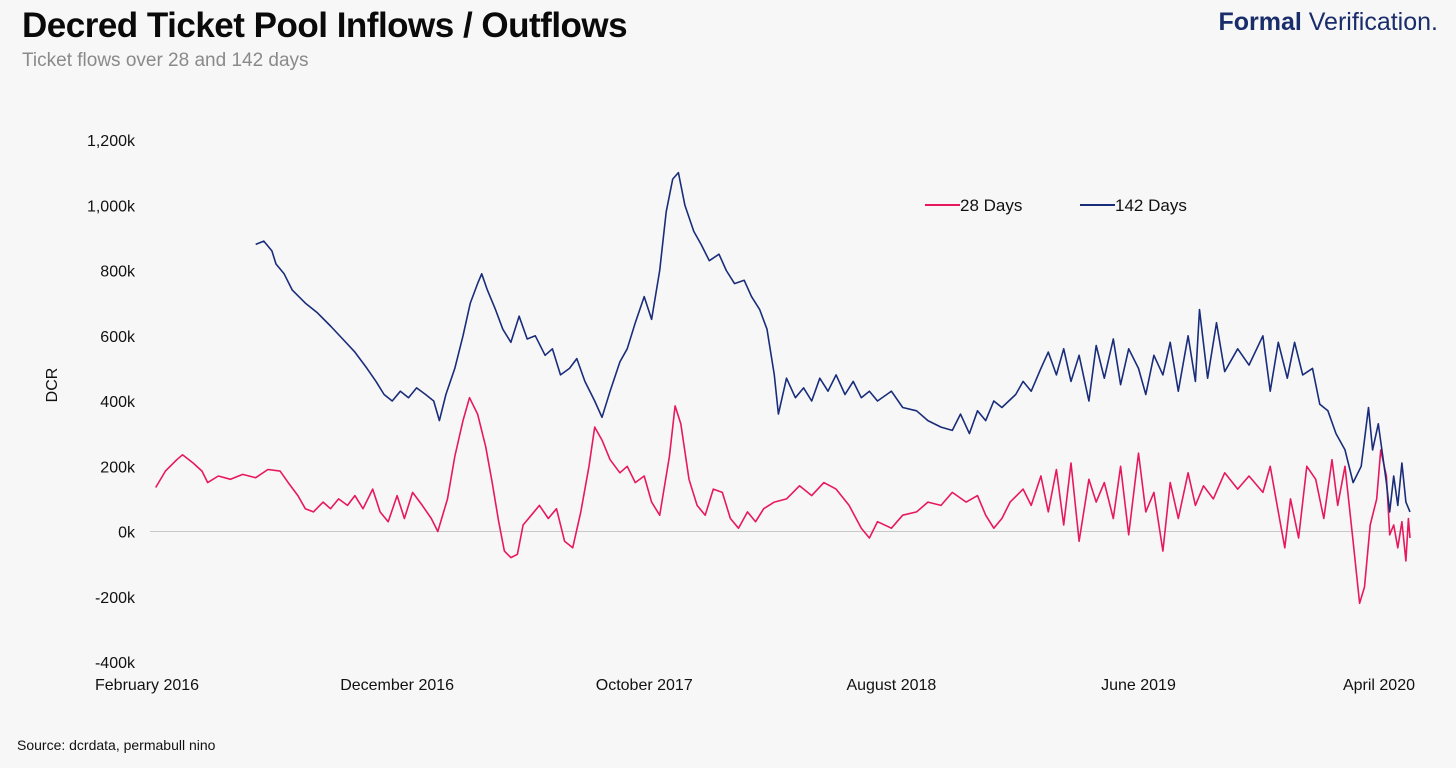  What do you see at coordinates (165, 60) in the screenshot?
I see `chart-subtitle: Ticket flows over 28 and 142 days` at bounding box center [165, 60].